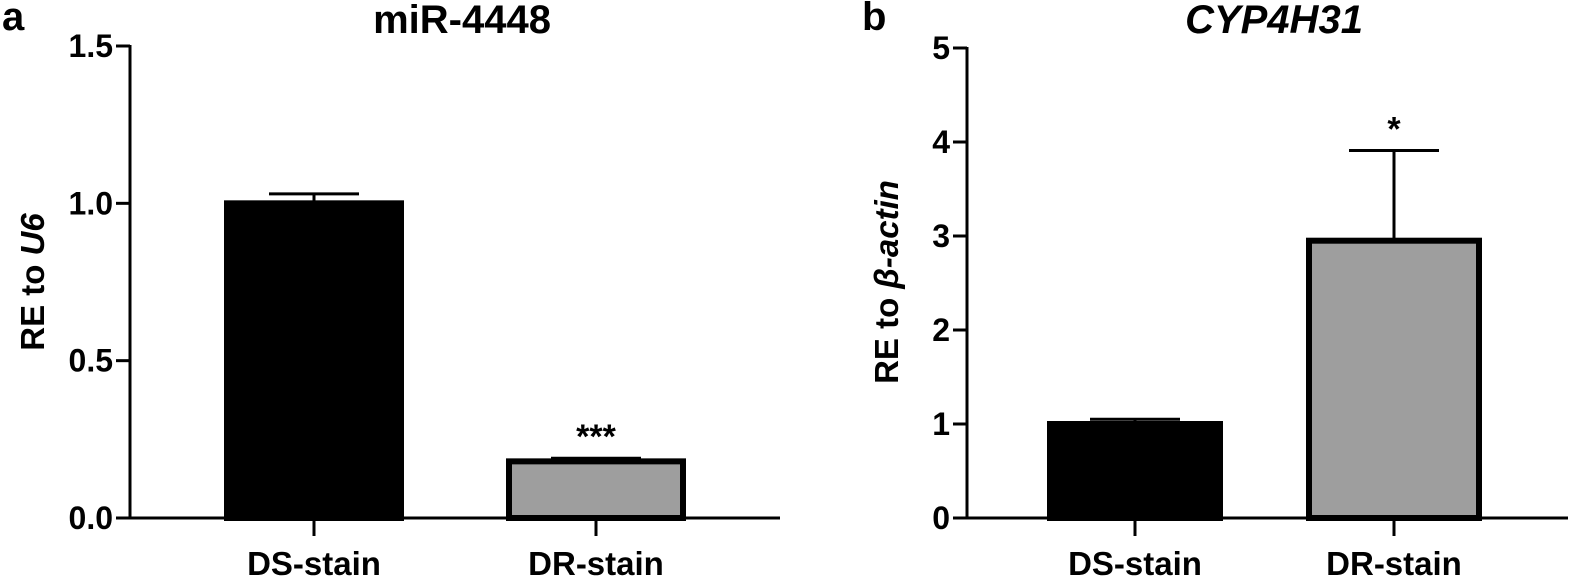 This screenshot has width=1591, height=584. What do you see at coordinates (1274, 21) in the screenshot?
I see `panel-b-title: CYP4H31` at bounding box center [1274, 21].